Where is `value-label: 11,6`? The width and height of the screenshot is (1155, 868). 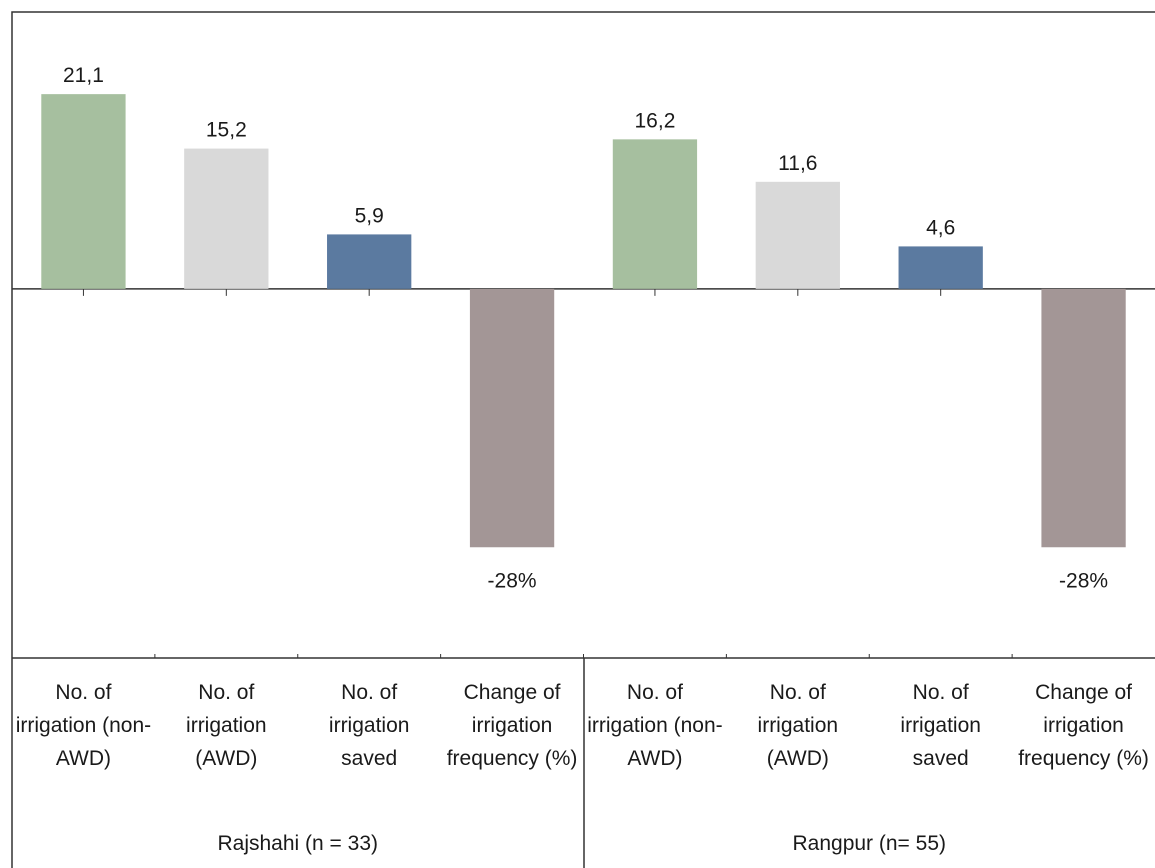 value-label: 11,6 is located at coordinates (797, 163).